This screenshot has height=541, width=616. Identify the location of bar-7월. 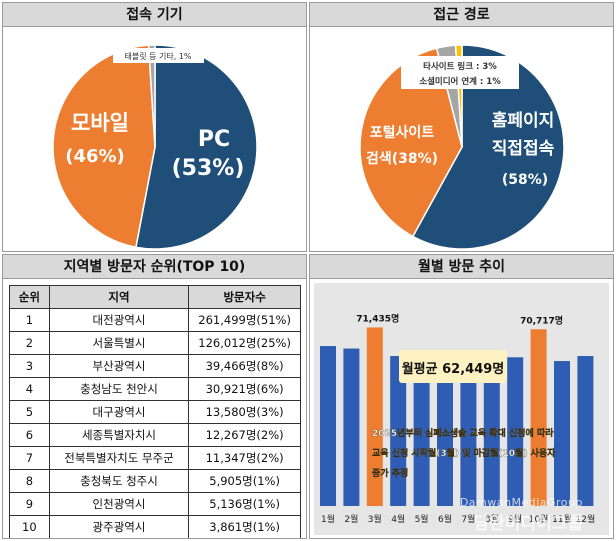
(468, 432).